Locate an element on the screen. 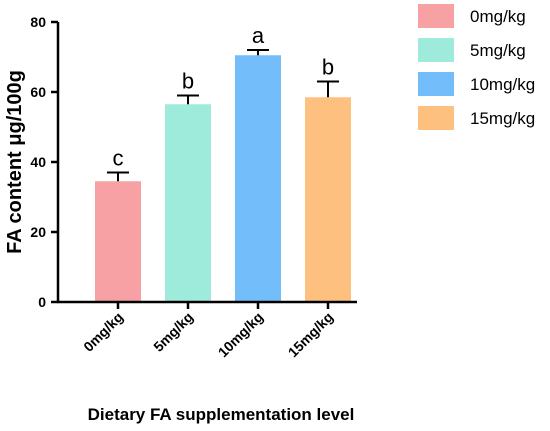 This screenshot has width=550, height=431. x-tick-label-5mg/kg: 5mg/kg is located at coordinates (173, 332).